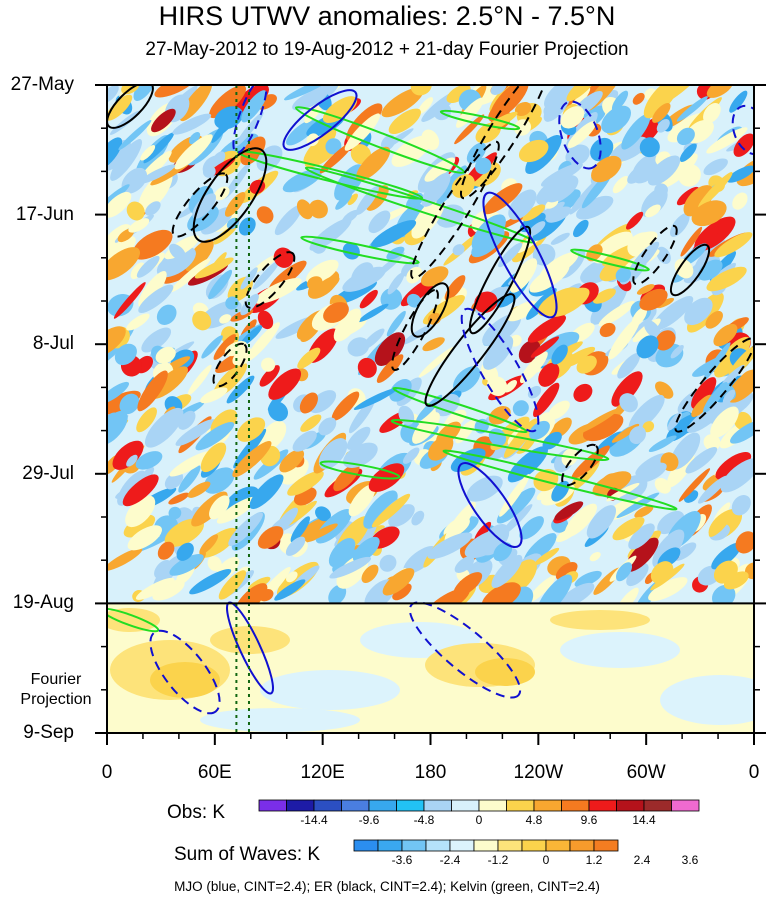 The height and width of the screenshot is (899, 774). Describe the element at coordinates (642, 860) in the screenshot. I see `waves-colorbar-tick-label: 2.4` at that location.